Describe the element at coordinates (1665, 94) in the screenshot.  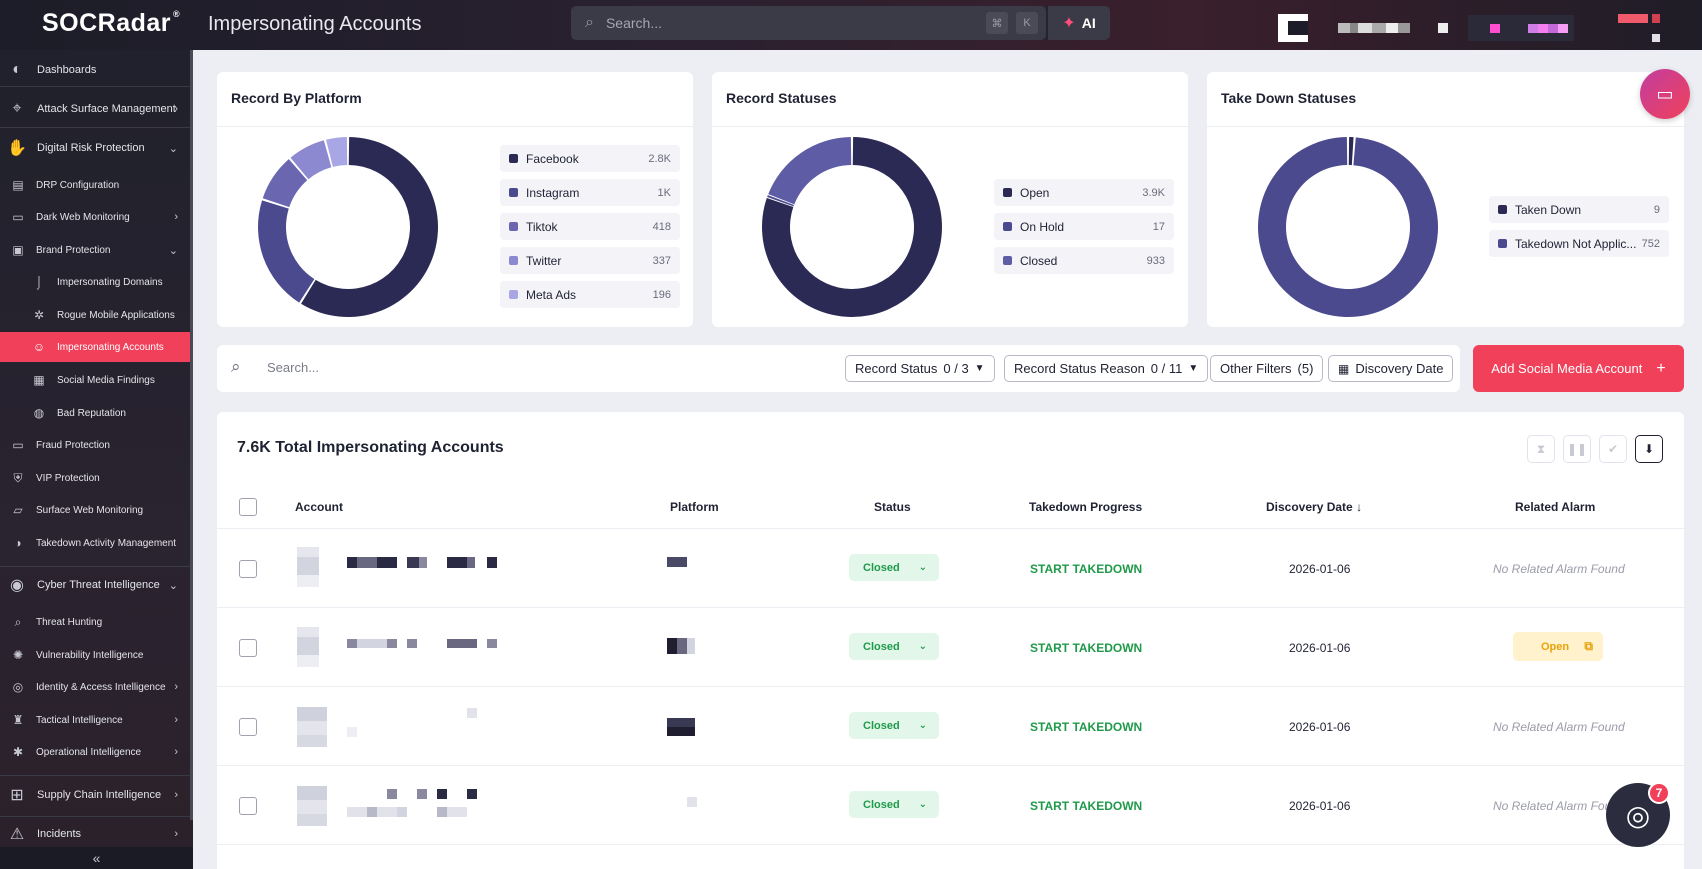
I see `floating-card-button: ▭` at that location.